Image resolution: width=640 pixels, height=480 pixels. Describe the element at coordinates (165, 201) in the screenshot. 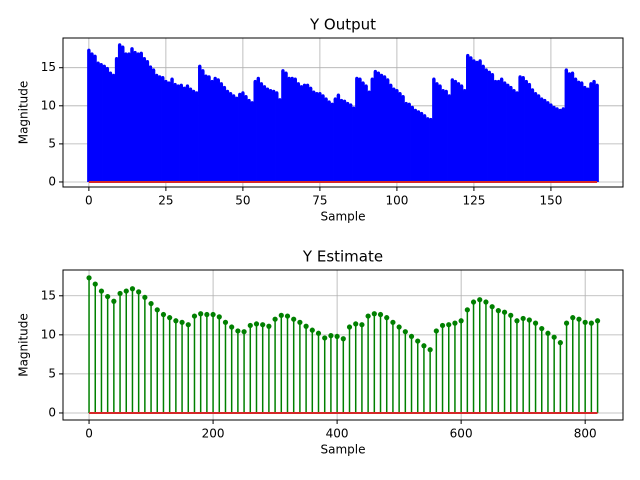

I see `x-tick-label: 25` at that location.